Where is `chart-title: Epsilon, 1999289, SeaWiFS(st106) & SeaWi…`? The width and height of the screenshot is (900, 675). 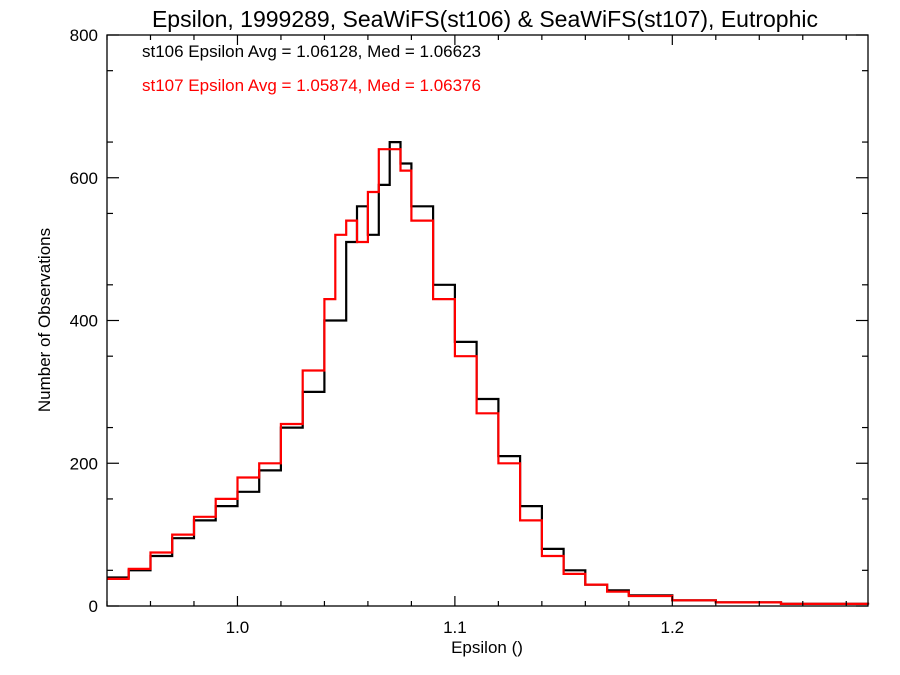 chart-title: Epsilon, 1999289, SeaWiFS(st106) & SeaWi… is located at coordinates (485, 19).